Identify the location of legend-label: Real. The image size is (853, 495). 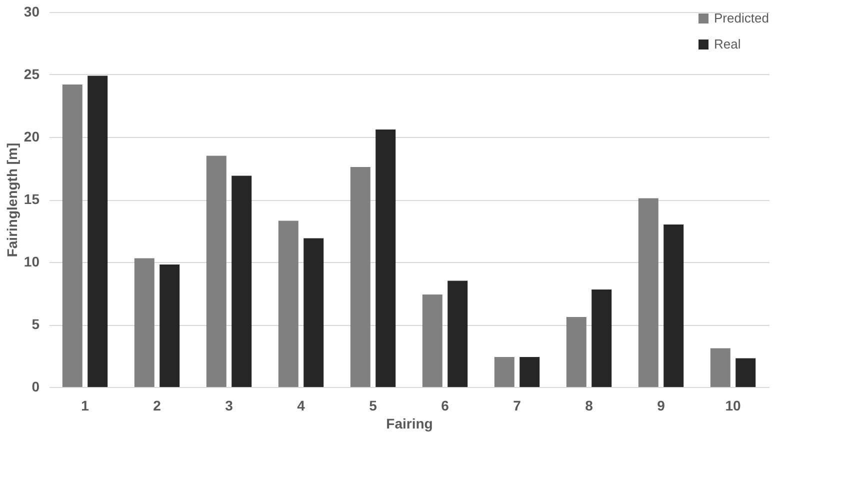
(727, 44).